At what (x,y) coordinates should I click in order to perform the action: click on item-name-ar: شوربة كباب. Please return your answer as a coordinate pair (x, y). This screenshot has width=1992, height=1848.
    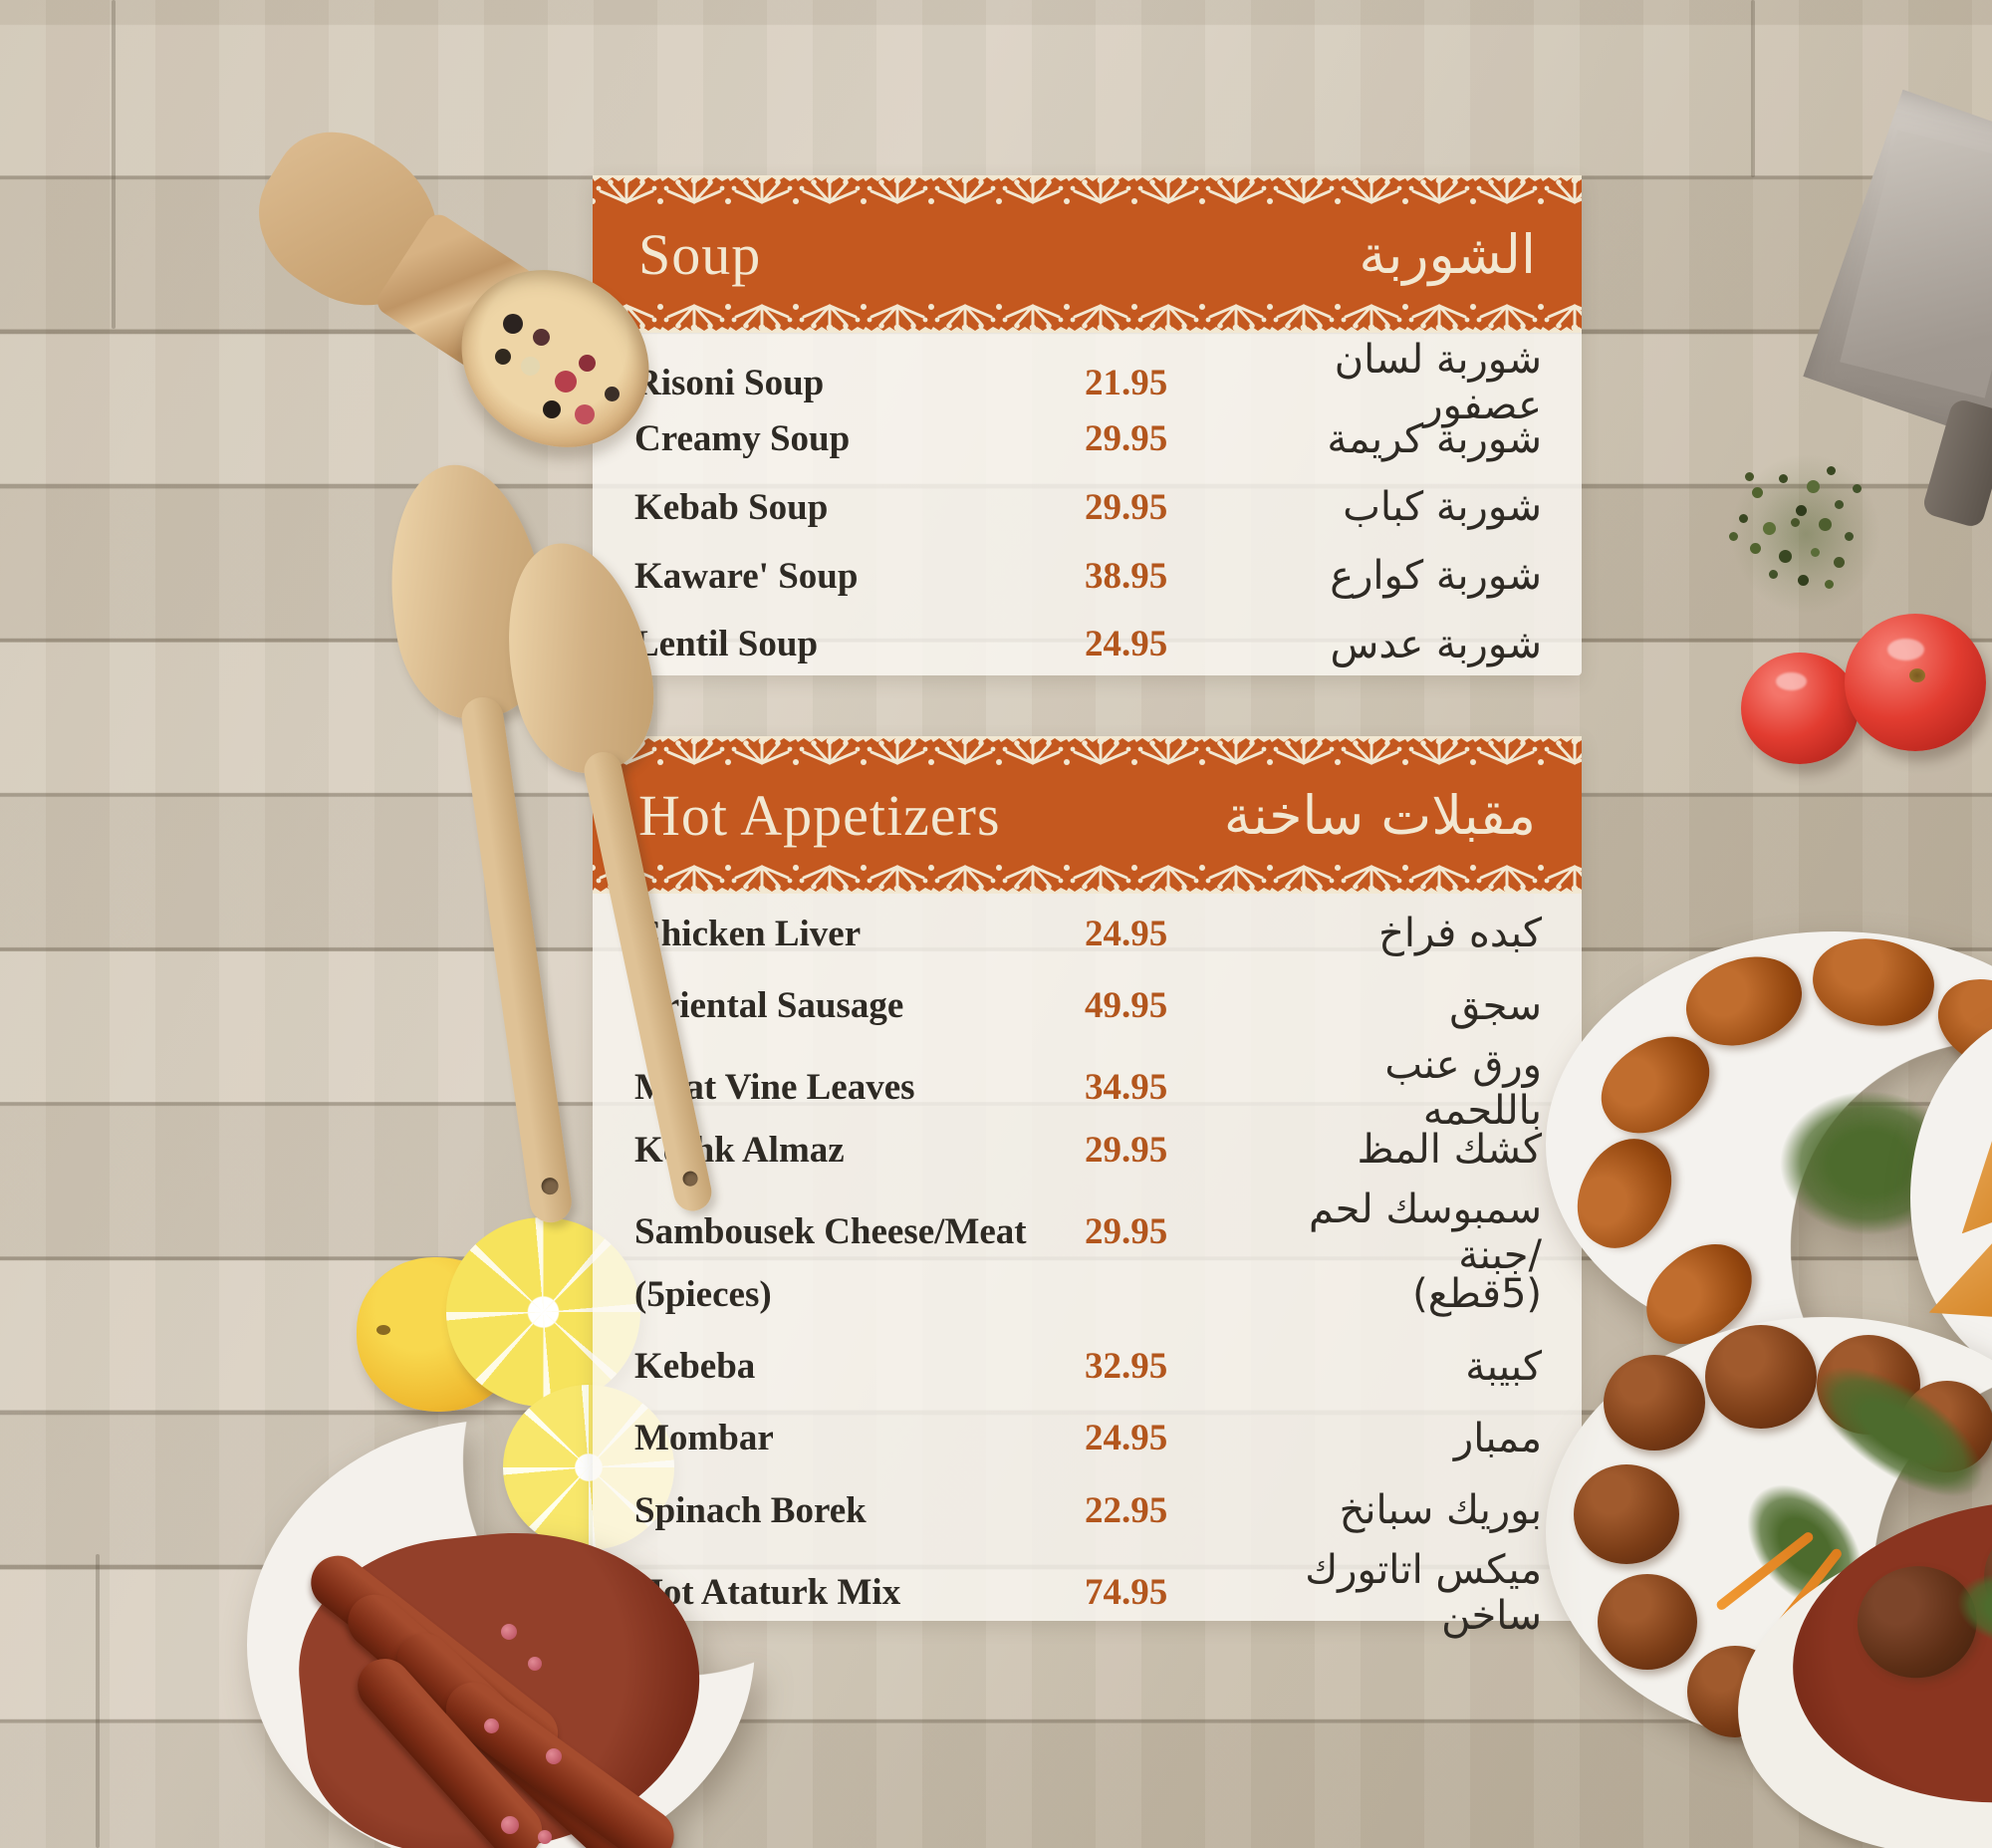
    Looking at the image, I should click on (1443, 508).